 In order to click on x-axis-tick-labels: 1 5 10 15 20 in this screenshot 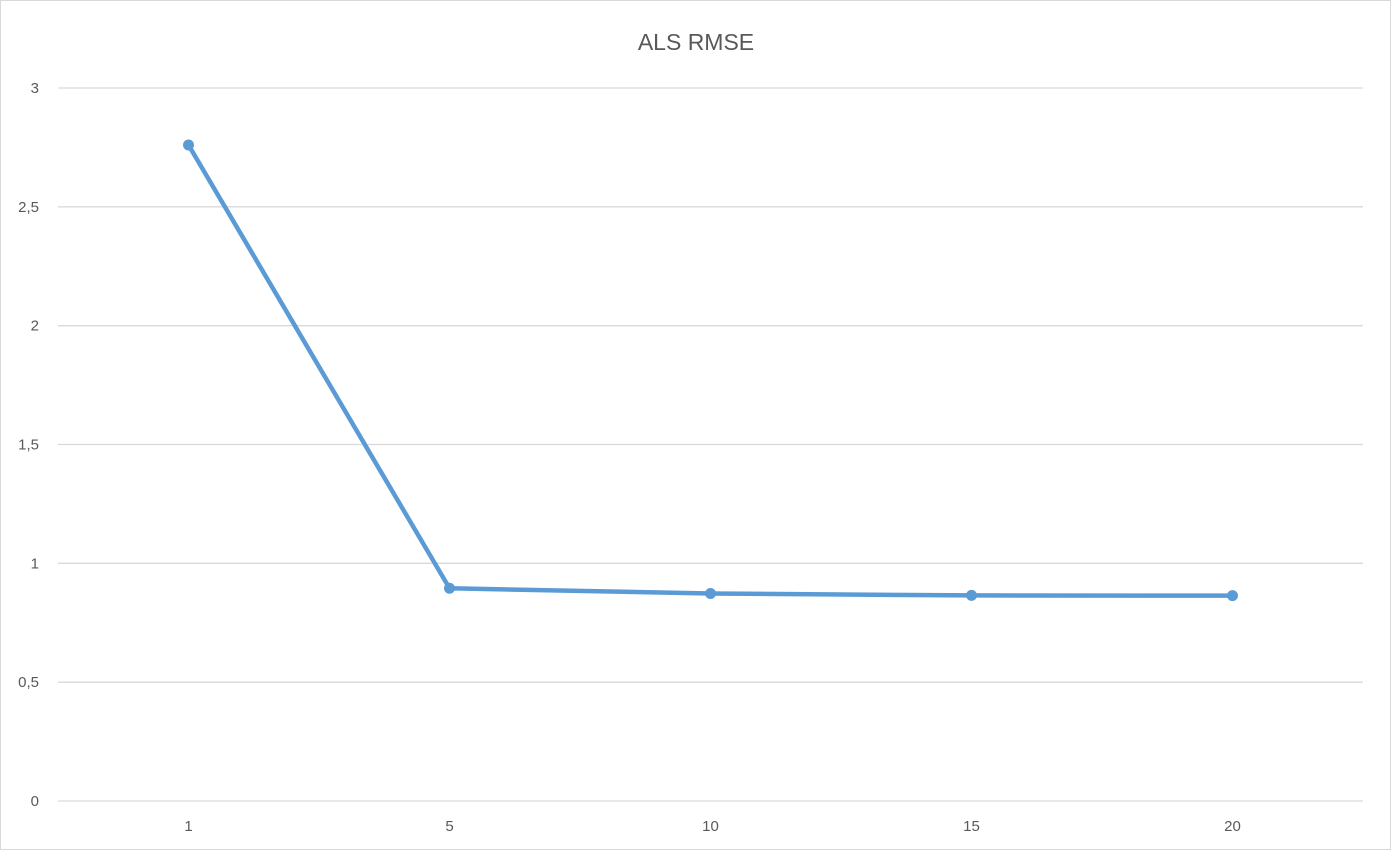, I will do `click(712, 826)`.